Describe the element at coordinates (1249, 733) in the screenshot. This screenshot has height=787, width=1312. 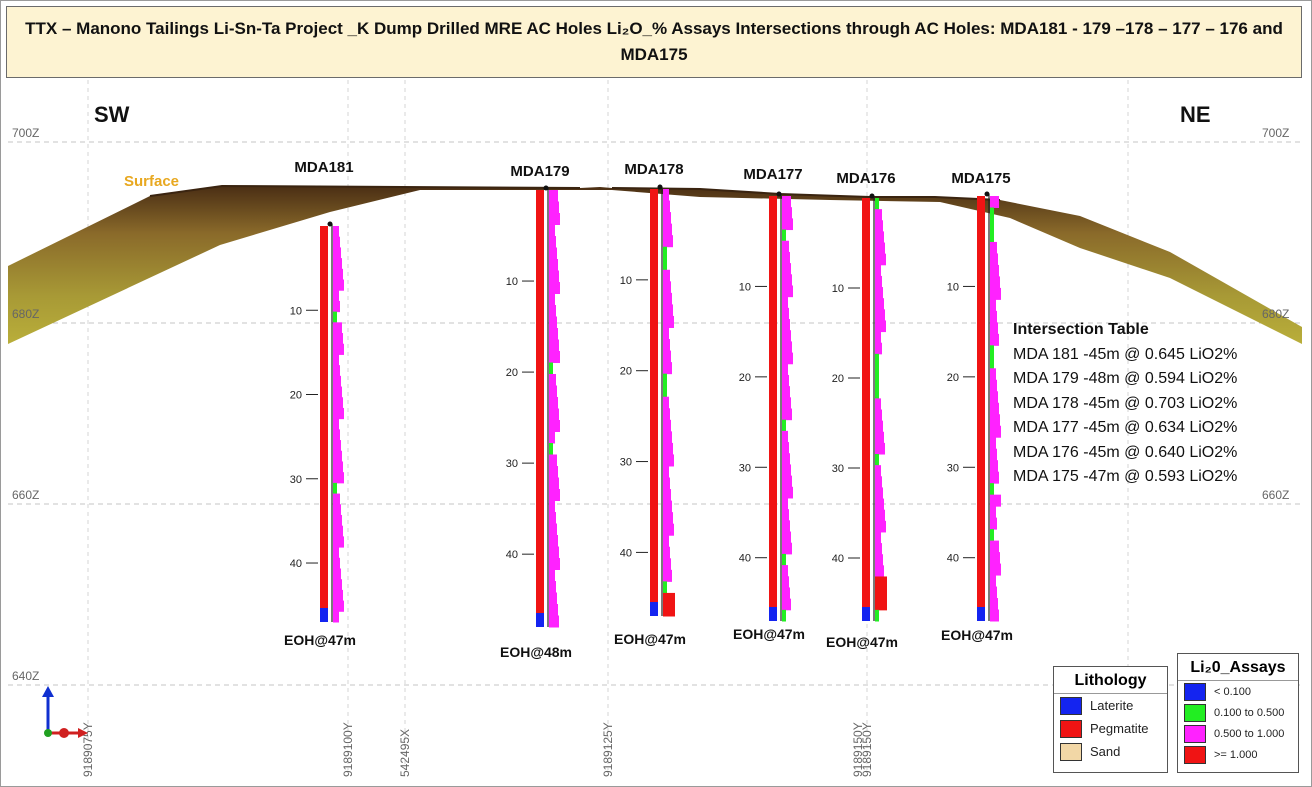
I see `legend-label: 0.500 to 1.000` at that location.